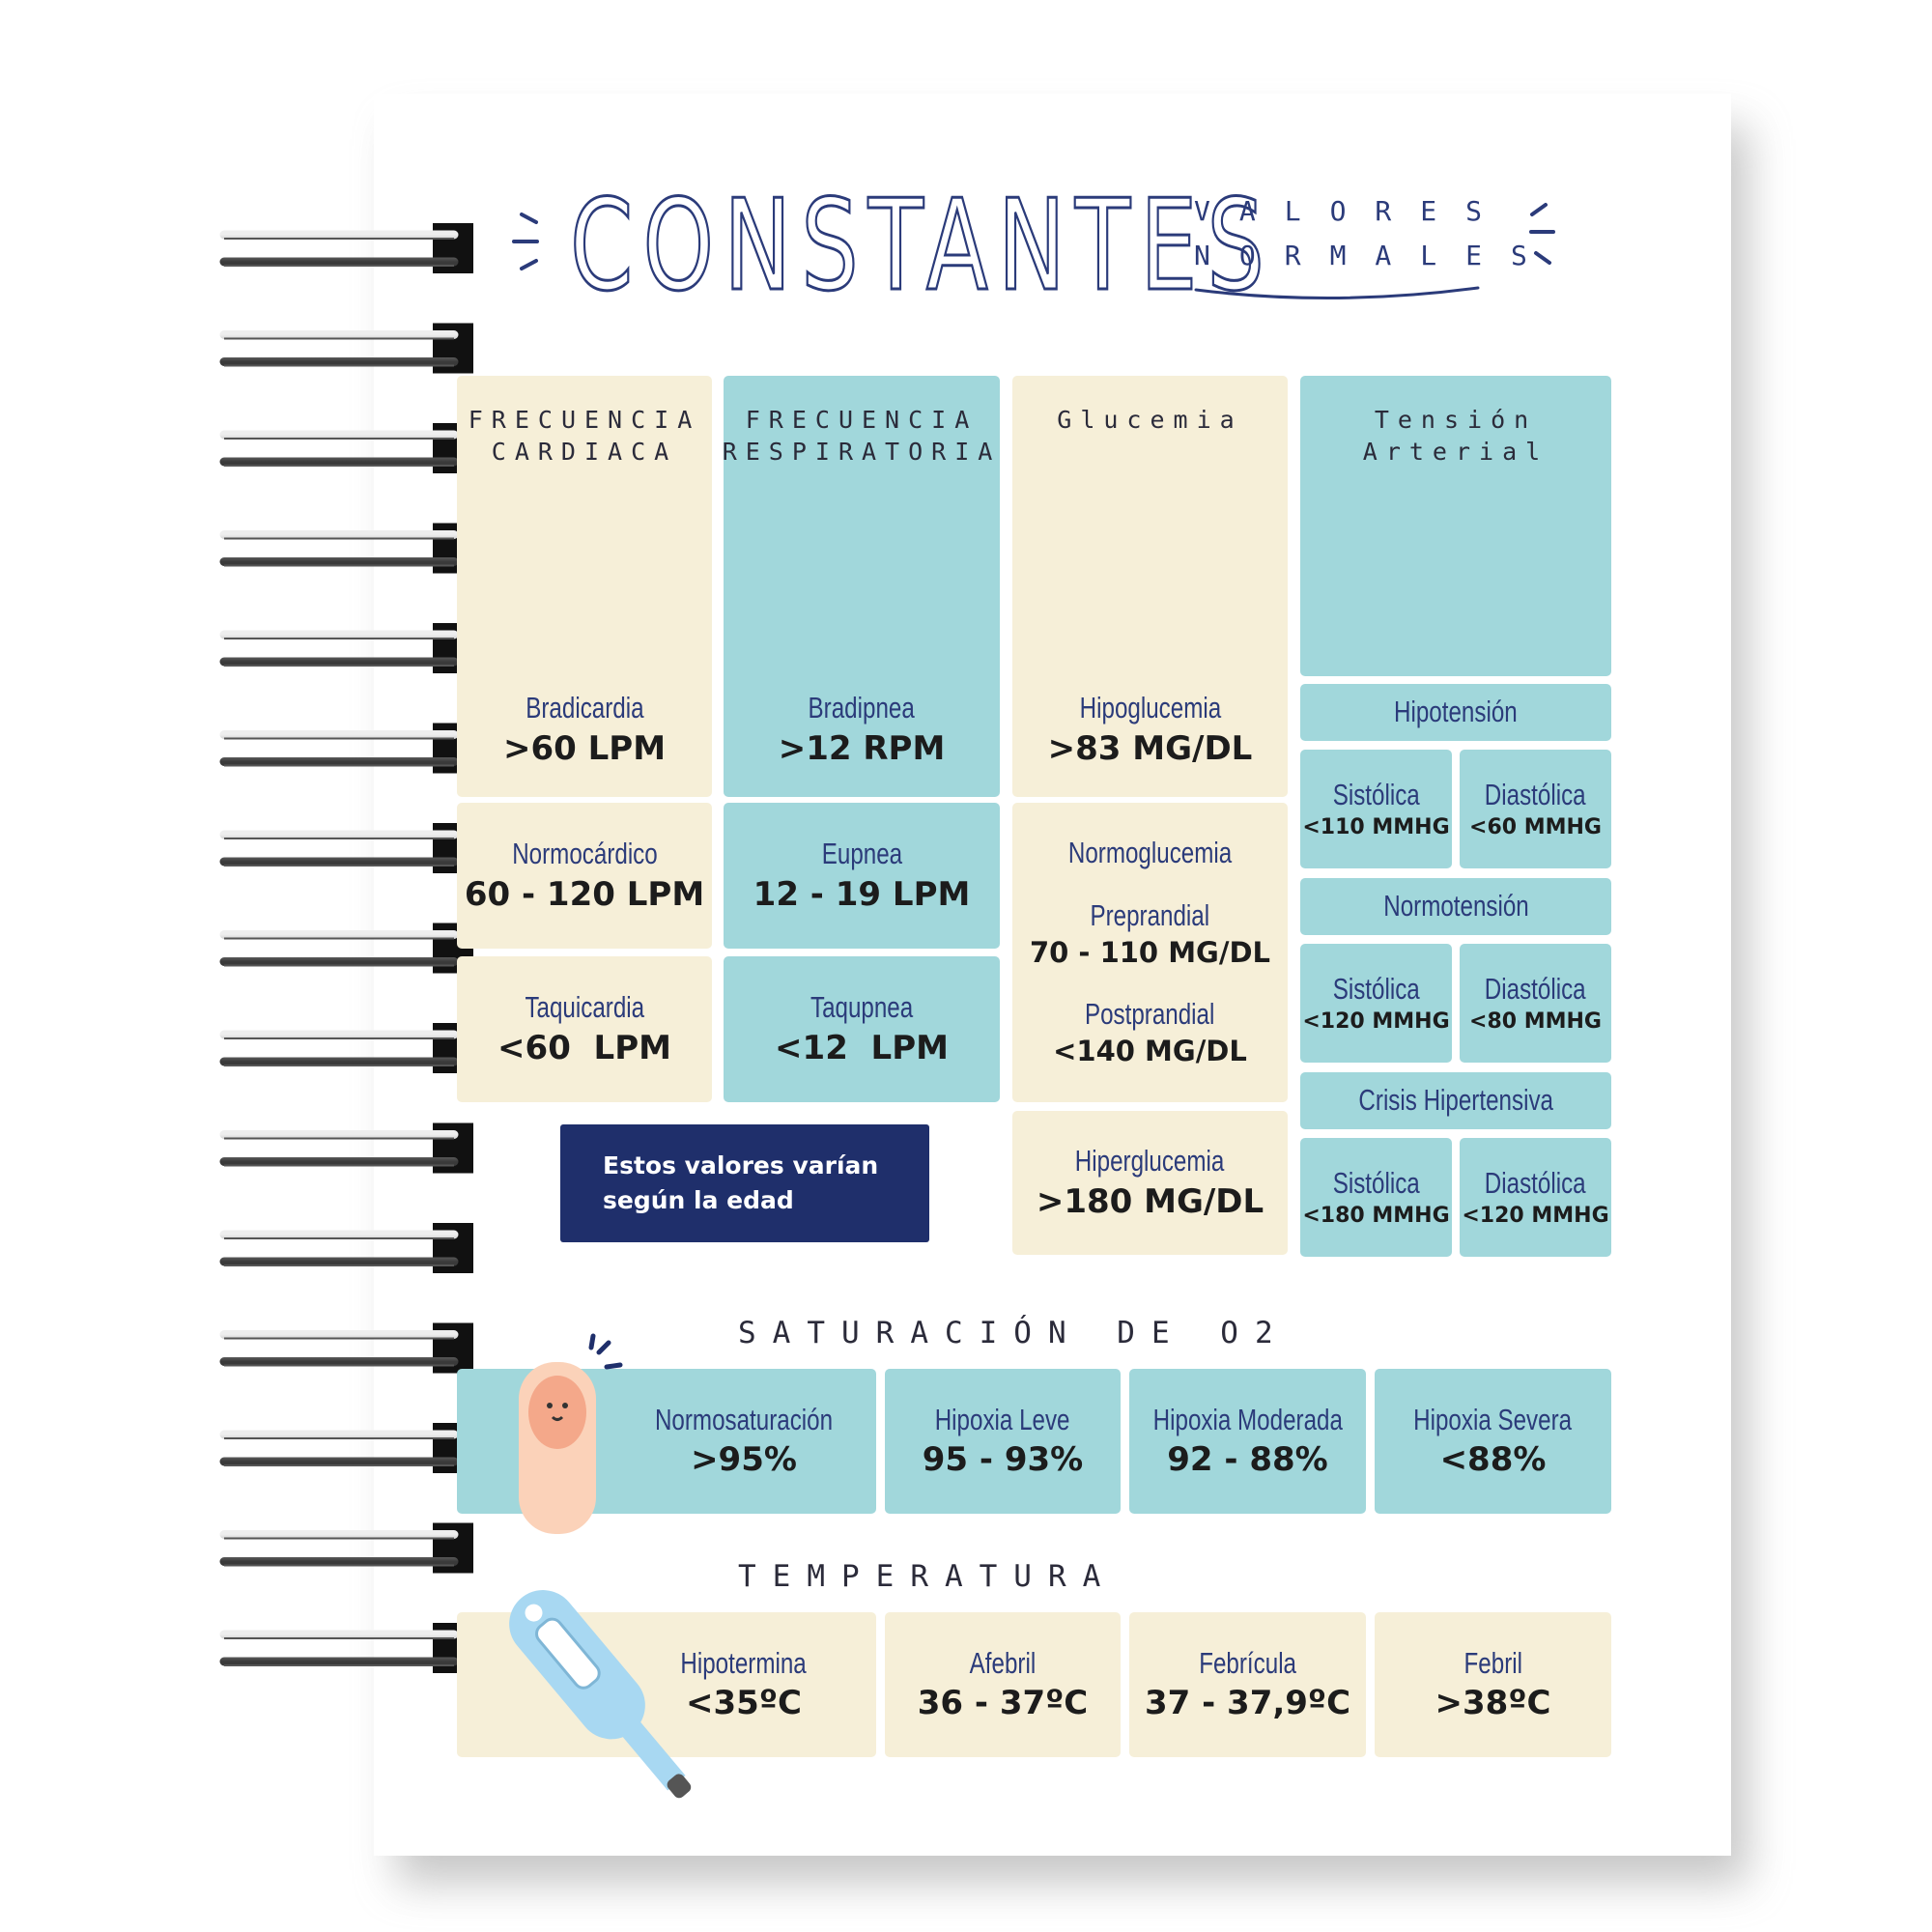 This screenshot has width=1932, height=1932. Describe the element at coordinates (744, 1662) in the screenshot. I see `label: Hipotermina` at that location.